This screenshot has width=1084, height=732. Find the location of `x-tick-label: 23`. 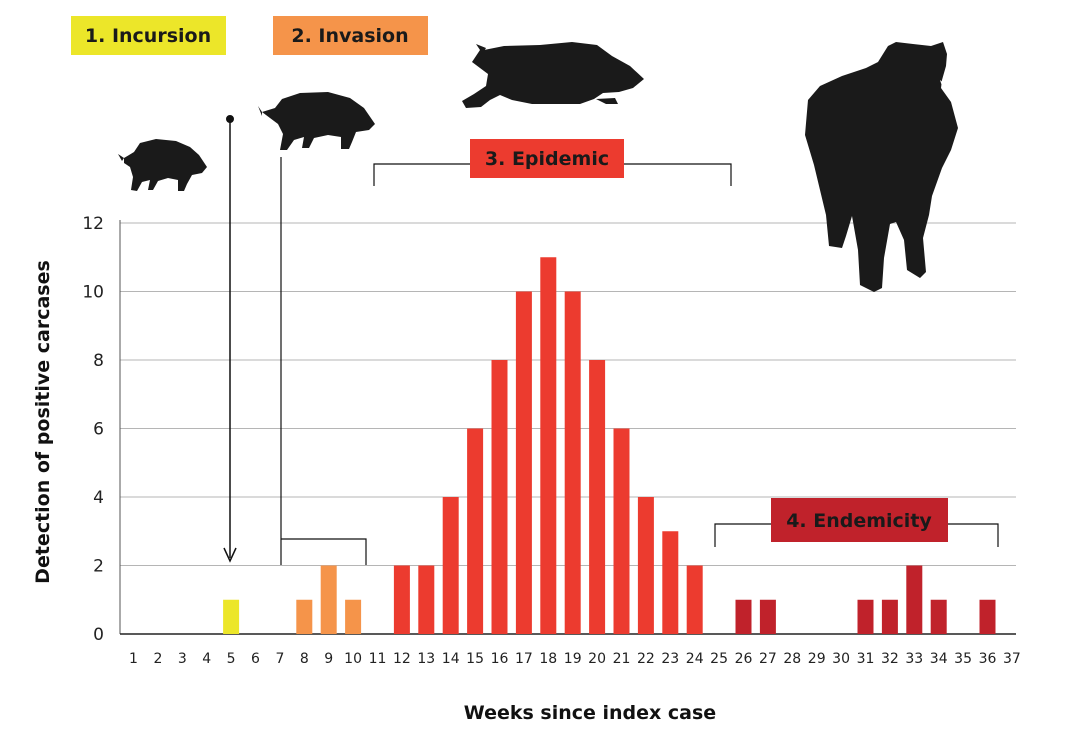

x-tick-label: 23 is located at coordinates (670, 659).